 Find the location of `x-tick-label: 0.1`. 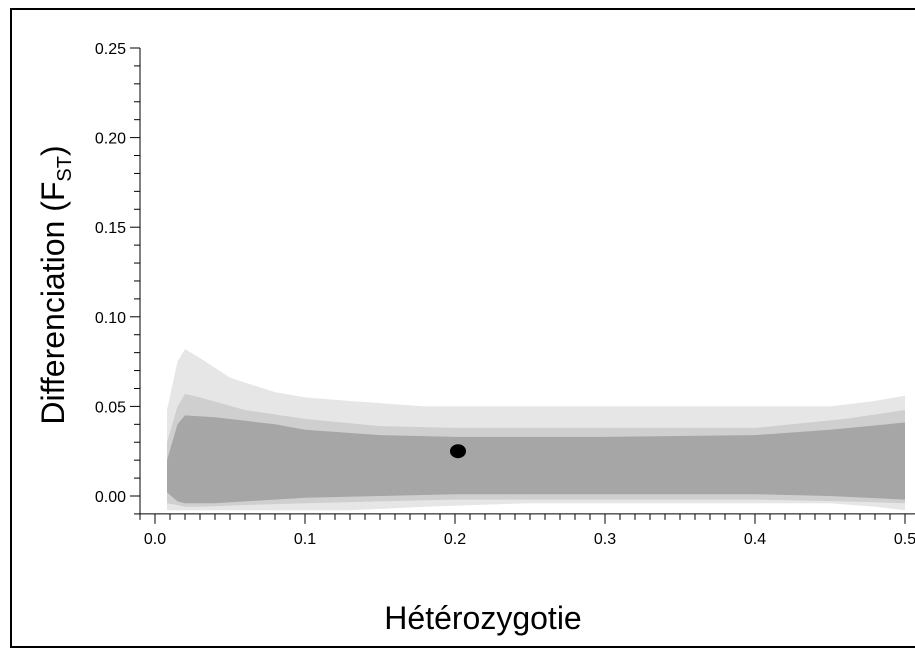

x-tick-label: 0.1 is located at coordinates (305, 539).